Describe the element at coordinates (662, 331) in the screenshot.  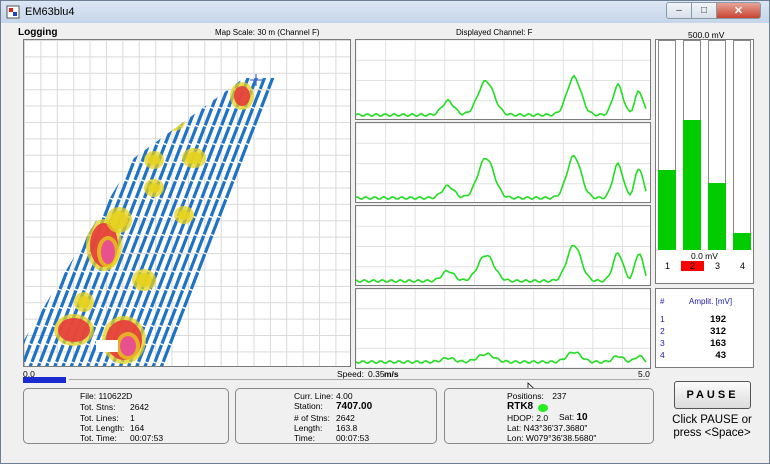
I see `amp-row-channel: 2` at that location.